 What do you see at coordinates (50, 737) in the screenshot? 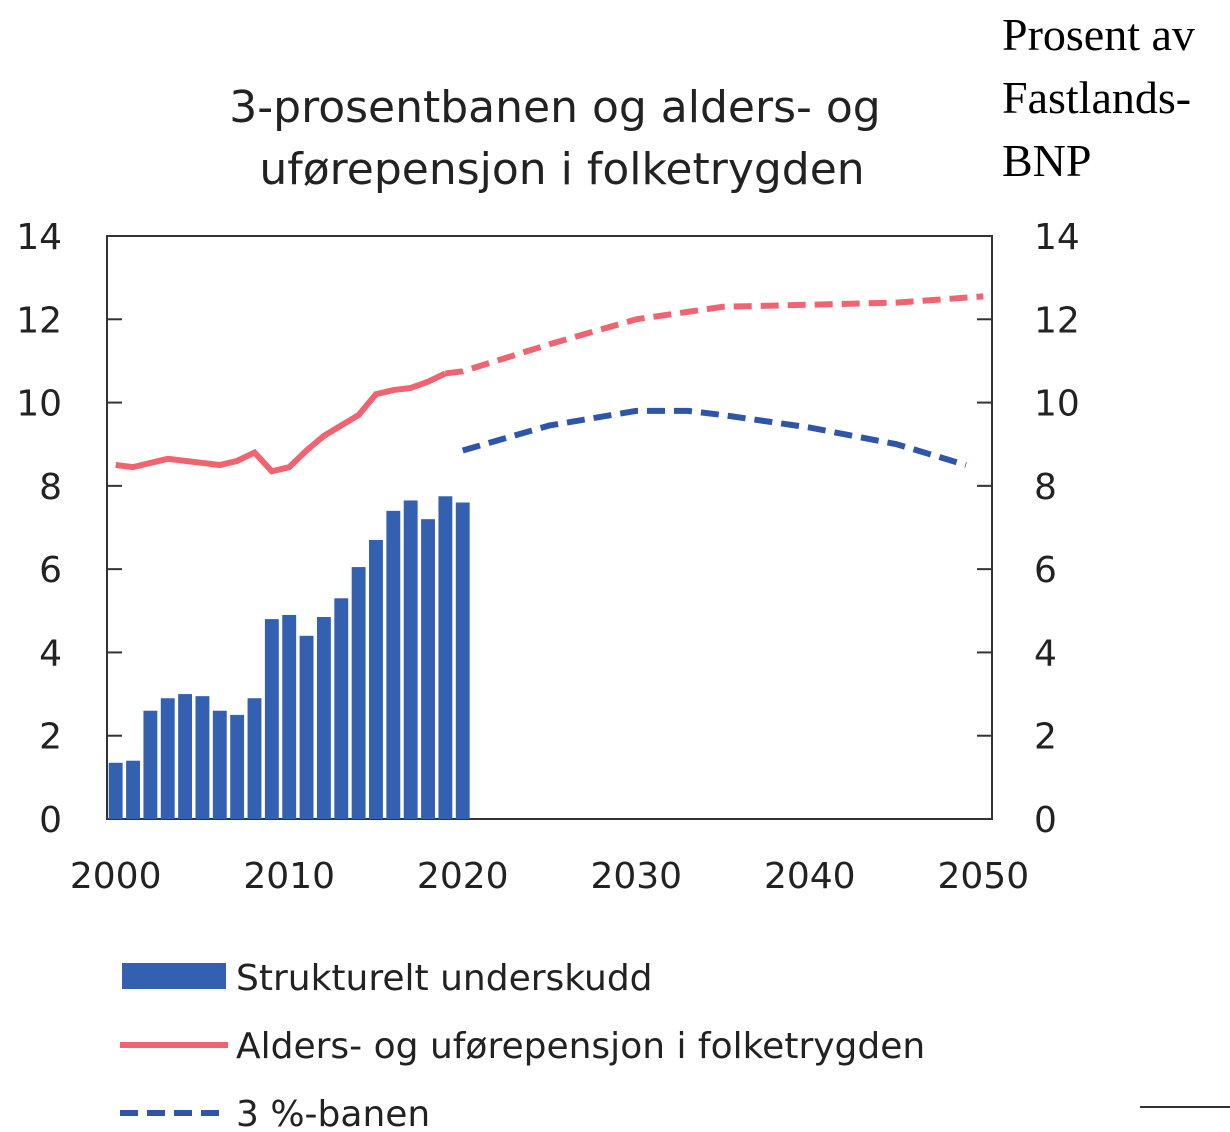
I see `y-tick-label: 2` at bounding box center [50, 737].